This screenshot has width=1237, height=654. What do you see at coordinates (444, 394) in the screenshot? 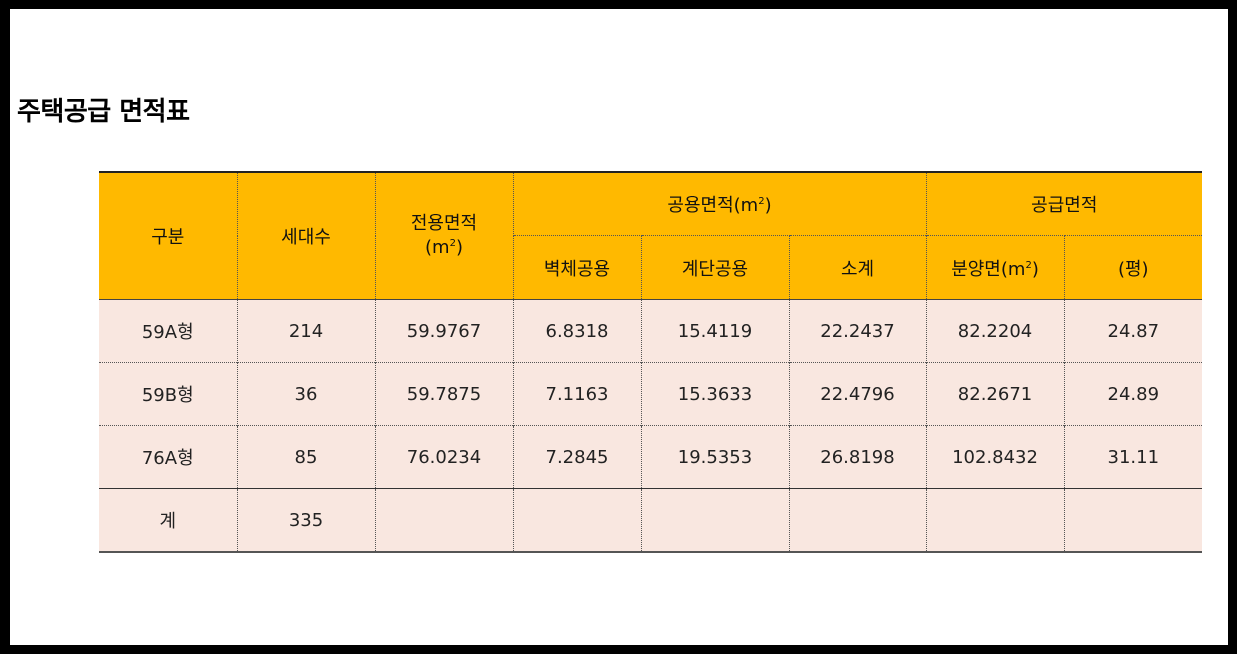
I see `cell-exclusive: 59.7875` at bounding box center [444, 394].